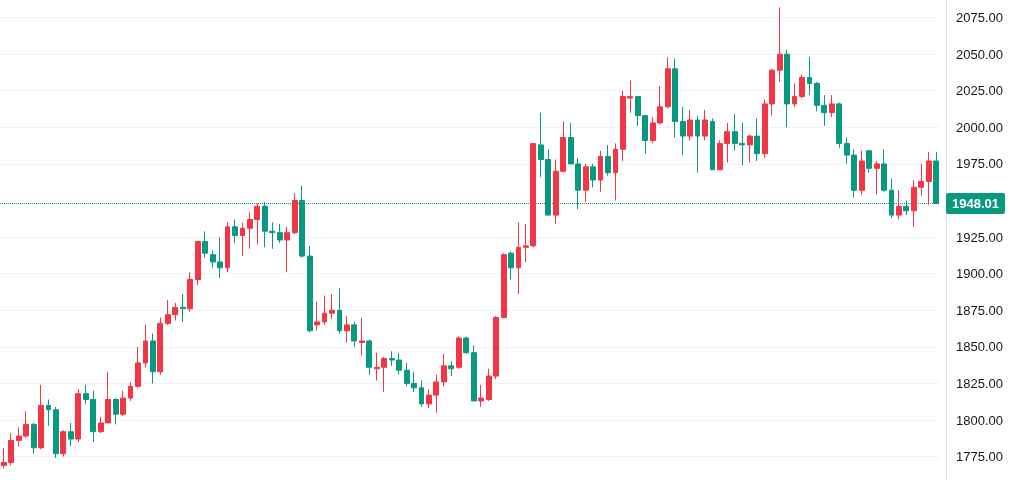 The image size is (1024, 480). I want to click on y-tick-label: 1850.00, so click(979, 347).